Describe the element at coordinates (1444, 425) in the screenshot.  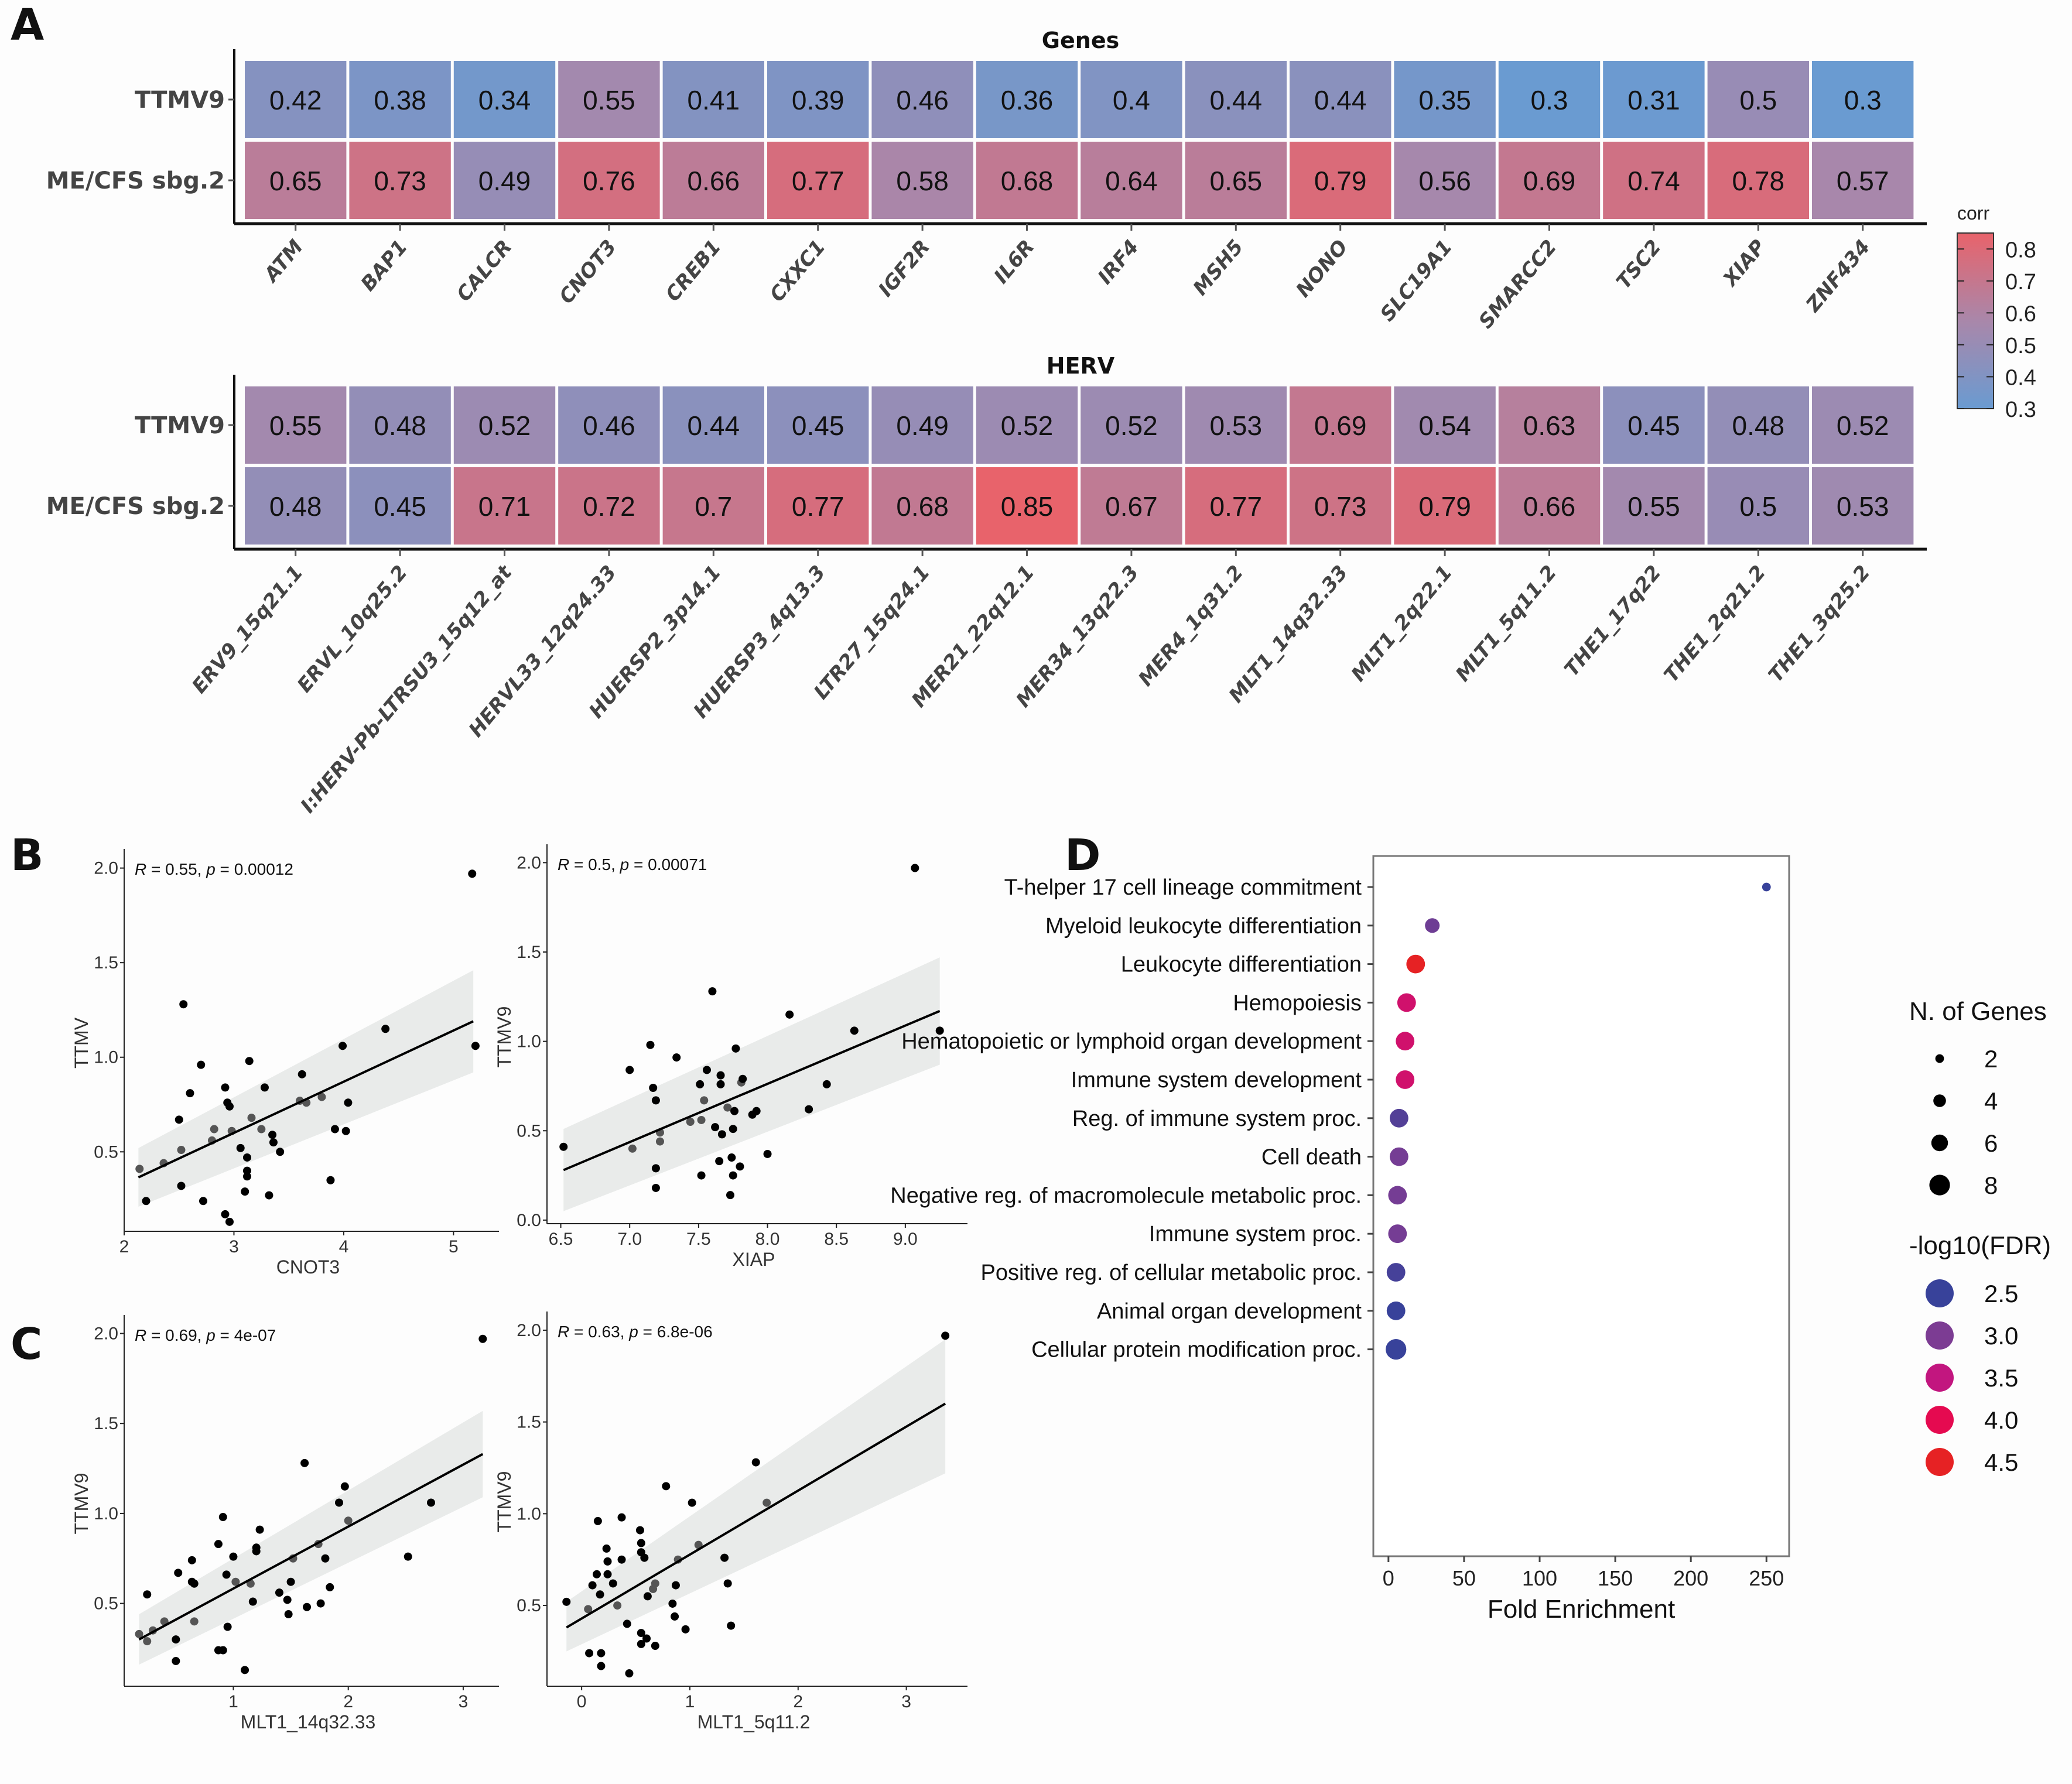
I see `heatmap-cell-value: 0.54` at that location.